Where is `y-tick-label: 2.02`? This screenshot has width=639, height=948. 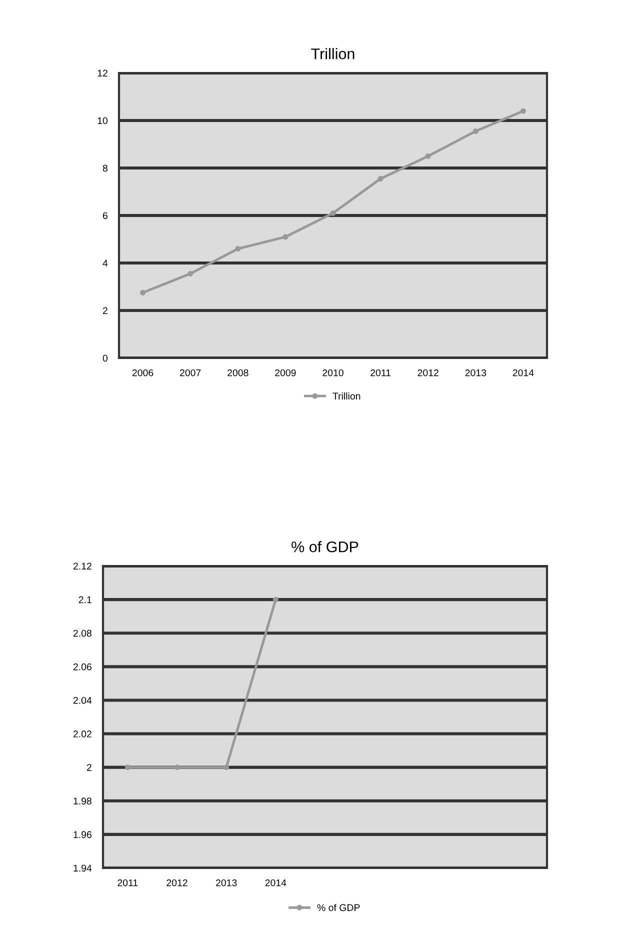
y-tick-label: 2.02 is located at coordinates (82, 734).